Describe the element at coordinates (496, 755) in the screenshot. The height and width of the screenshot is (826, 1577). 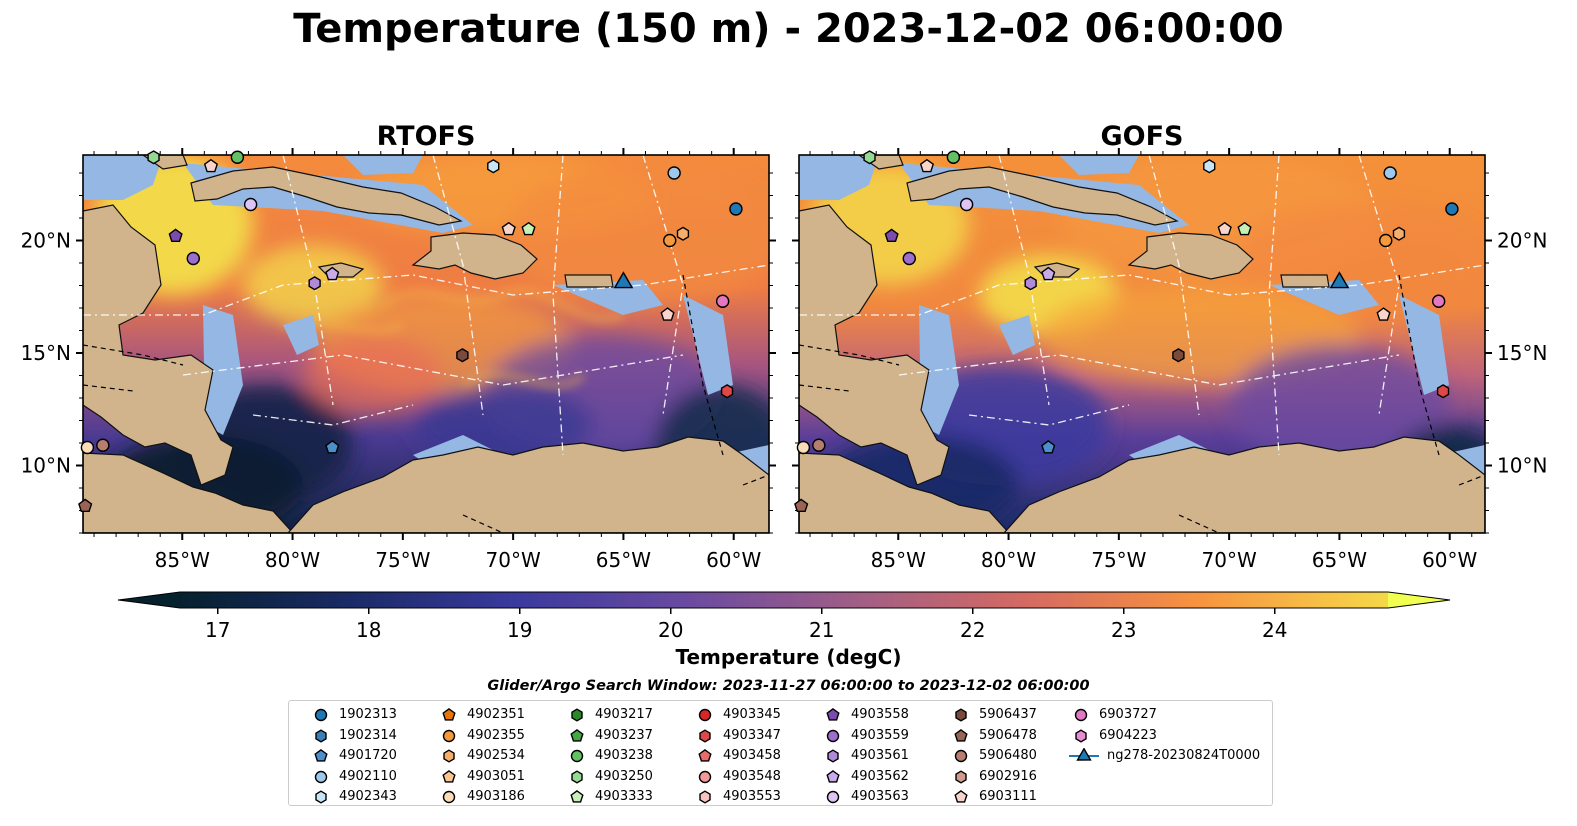
I see `legend-label: 4902534` at that location.